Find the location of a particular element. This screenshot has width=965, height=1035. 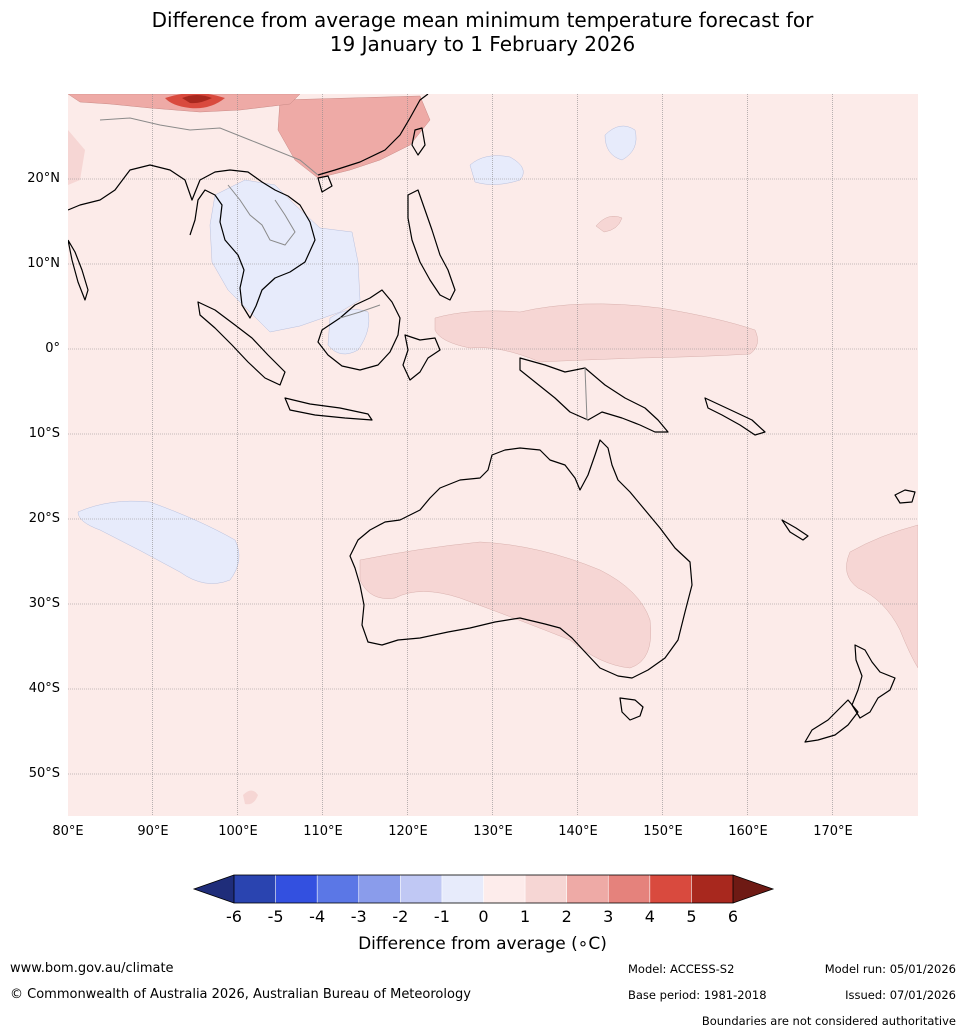

colorbar-tick-label: 3 is located at coordinates (608, 916).